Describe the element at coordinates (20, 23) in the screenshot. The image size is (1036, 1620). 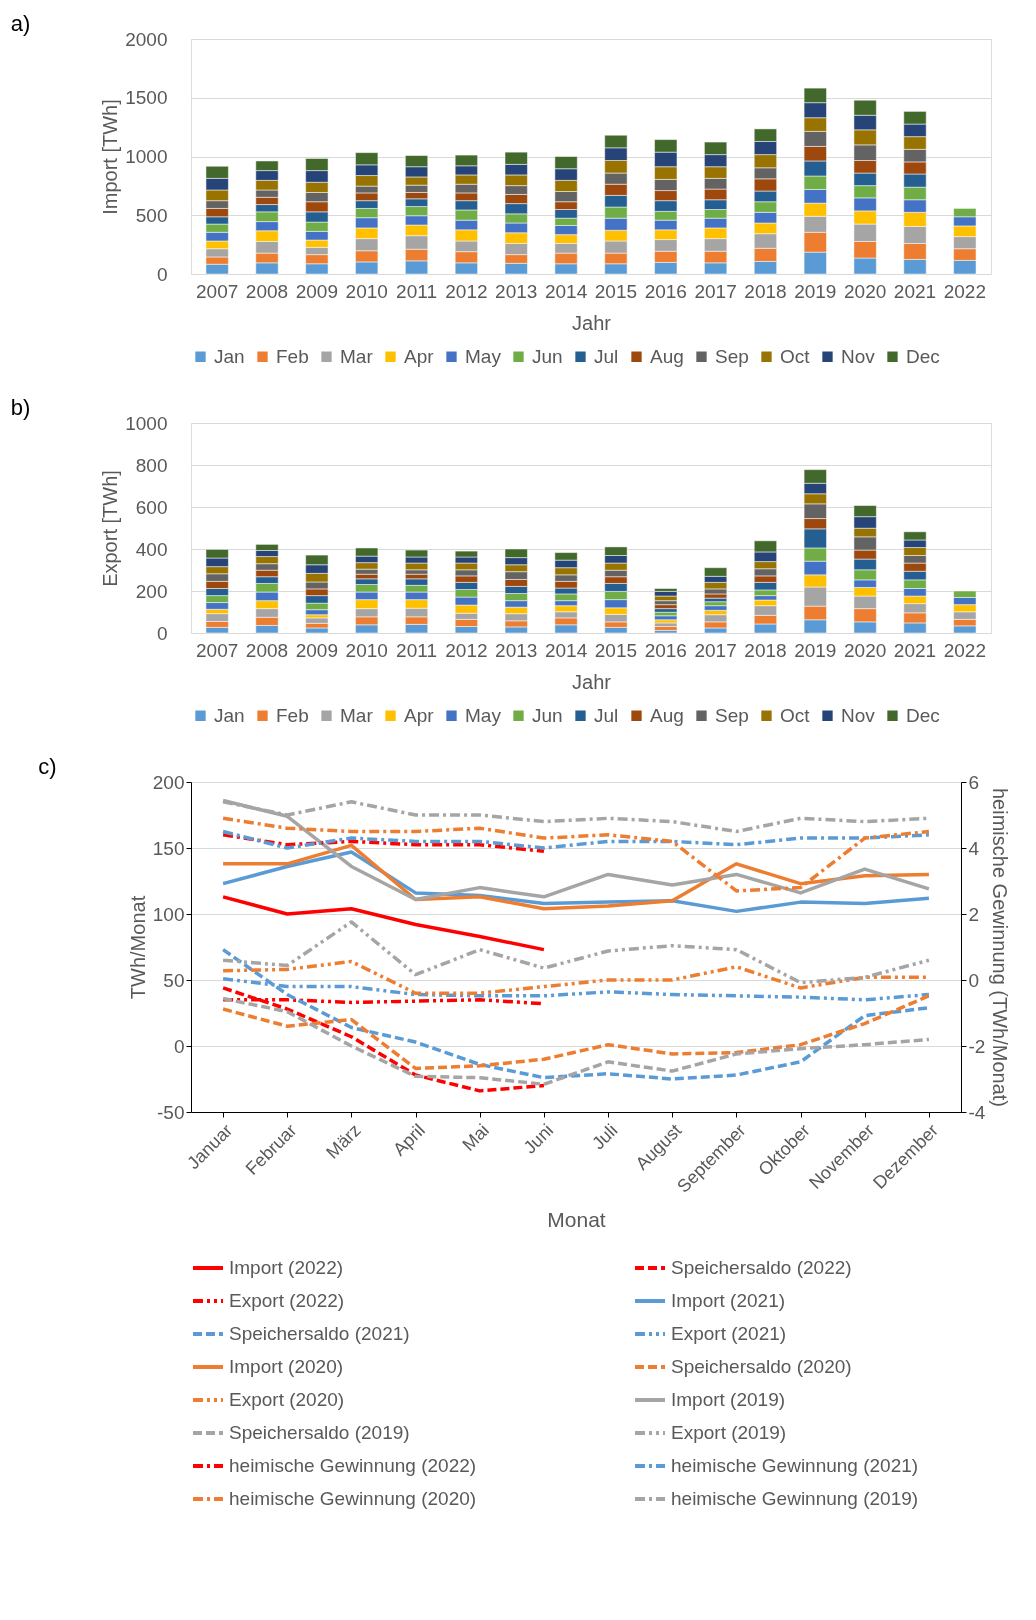
I see `chart-title: a)` at that location.